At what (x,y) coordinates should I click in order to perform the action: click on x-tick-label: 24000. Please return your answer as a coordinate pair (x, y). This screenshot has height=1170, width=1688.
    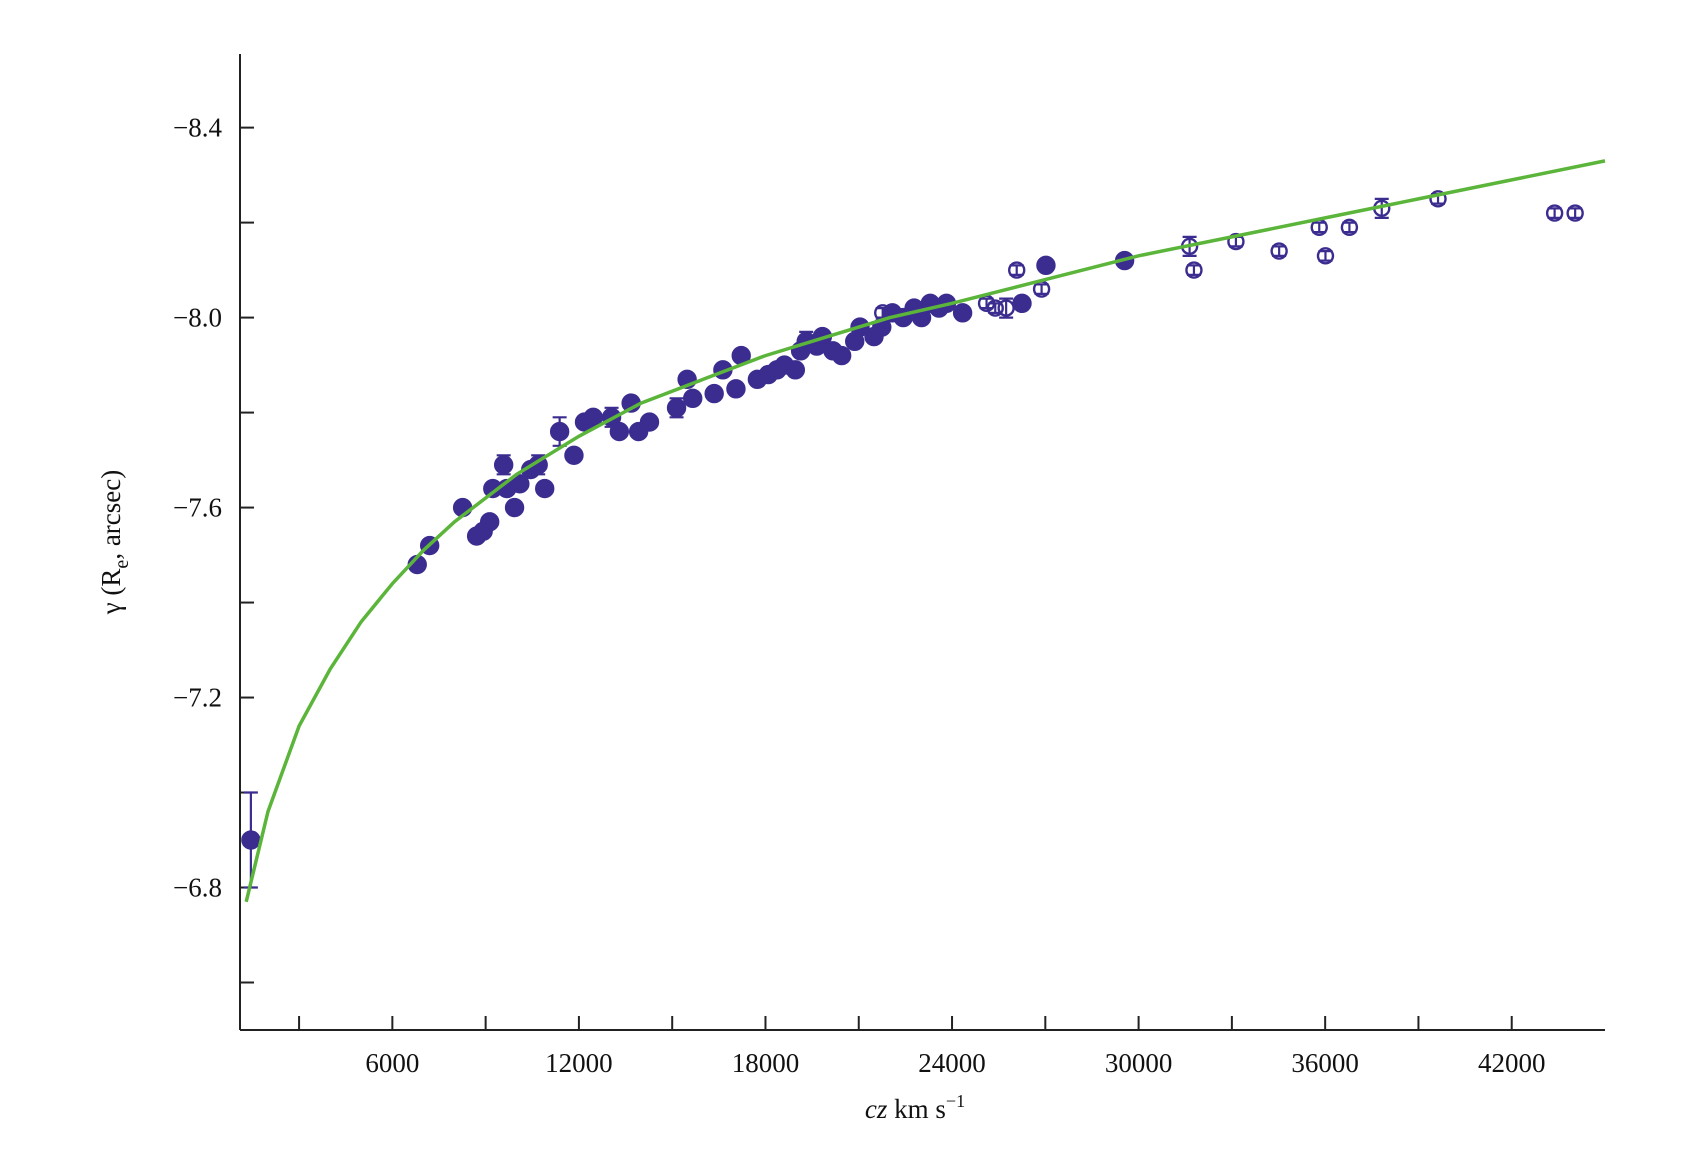
    Looking at the image, I should click on (952, 1063).